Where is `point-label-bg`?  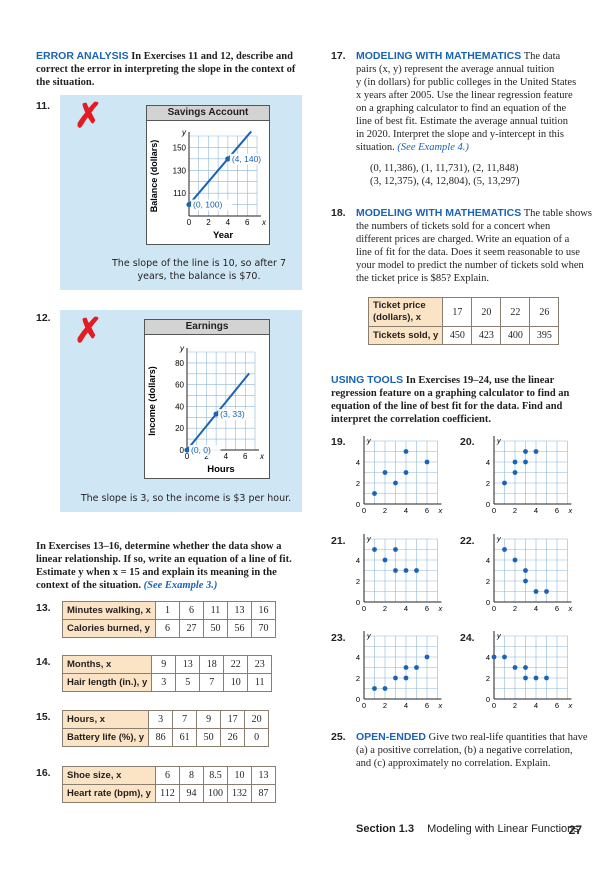 point-label-bg is located at coordinates (236, 415).